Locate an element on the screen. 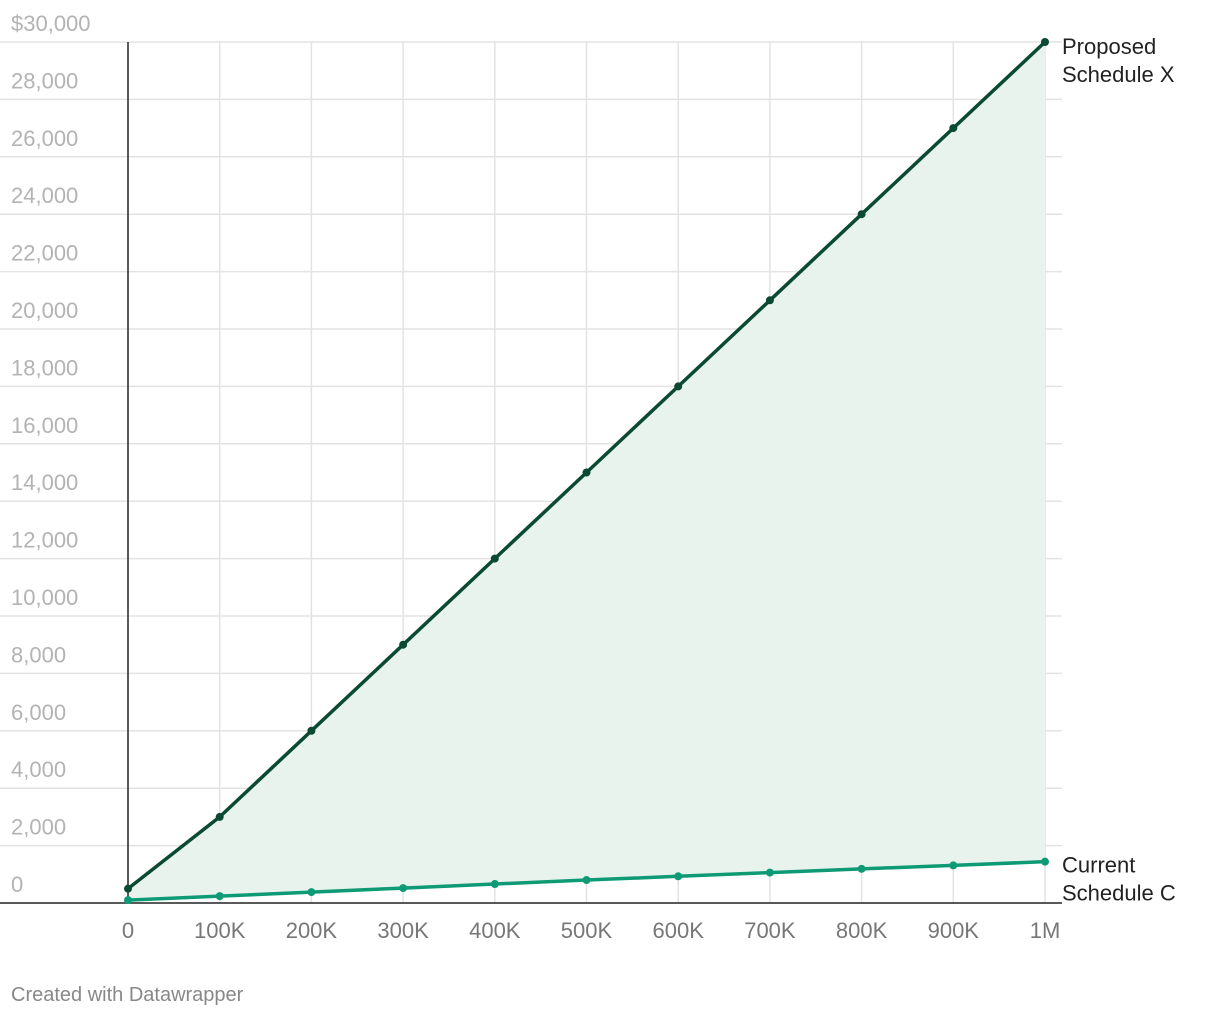  y-tick-label: 18,000 is located at coordinates (44, 367).